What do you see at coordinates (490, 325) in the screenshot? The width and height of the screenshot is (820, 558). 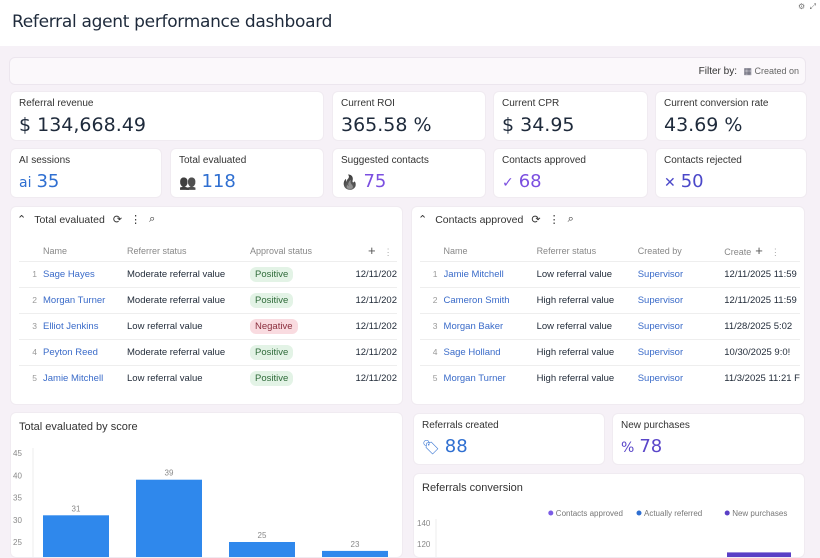 I see `name-link: Morgan Baker` at bounding box center [490, 325].